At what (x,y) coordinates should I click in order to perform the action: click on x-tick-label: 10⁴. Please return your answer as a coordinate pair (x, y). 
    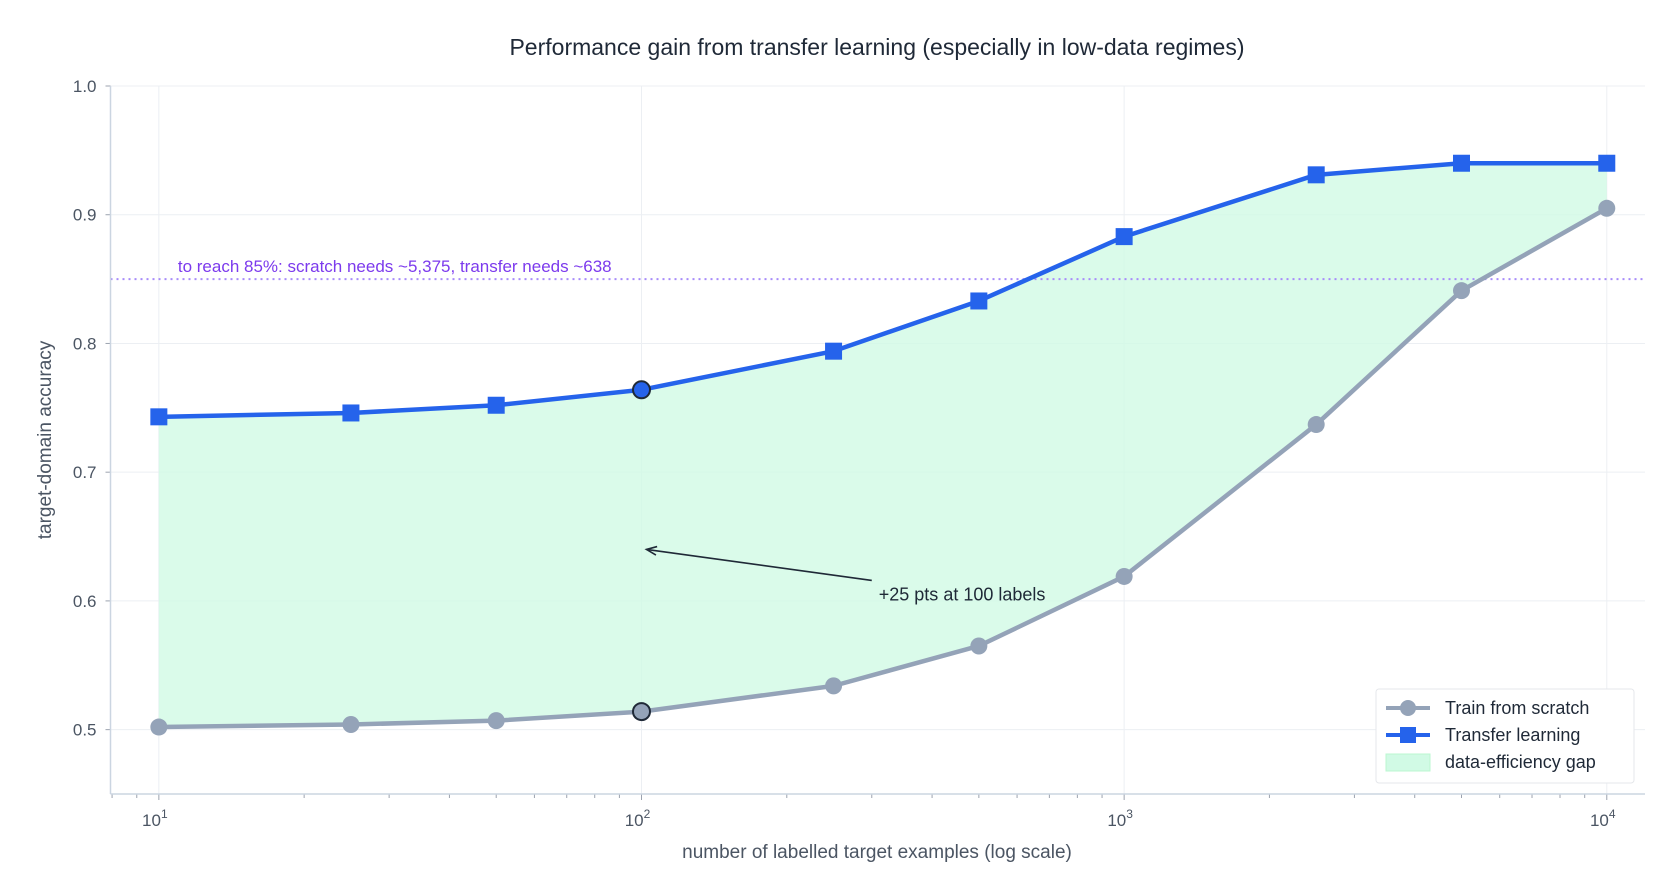
    Looking at the image, I should click on (1603, 818).